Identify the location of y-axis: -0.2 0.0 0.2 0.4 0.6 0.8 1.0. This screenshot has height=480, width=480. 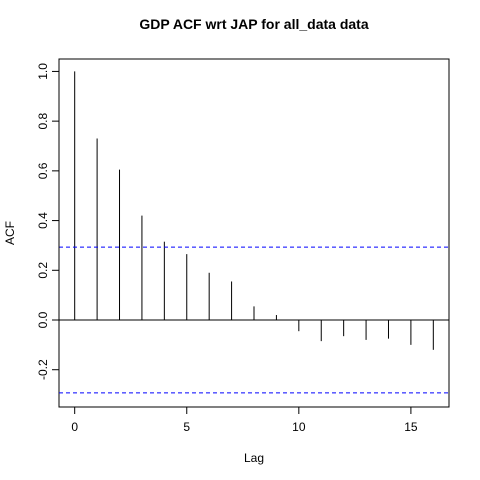
(48, 221).